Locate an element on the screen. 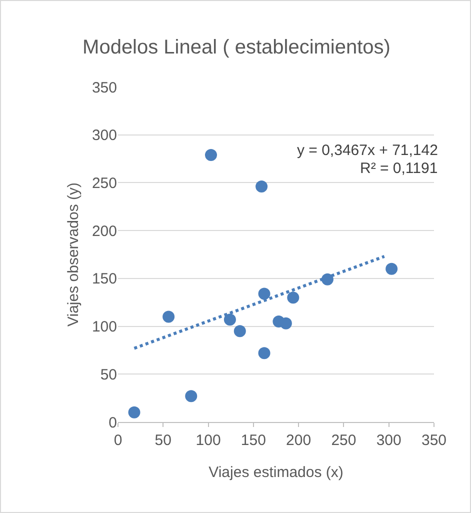 This screenshot has height=513, width=471. y-axis-title: Viajes observados (y) is located at coordinates (73, 254).